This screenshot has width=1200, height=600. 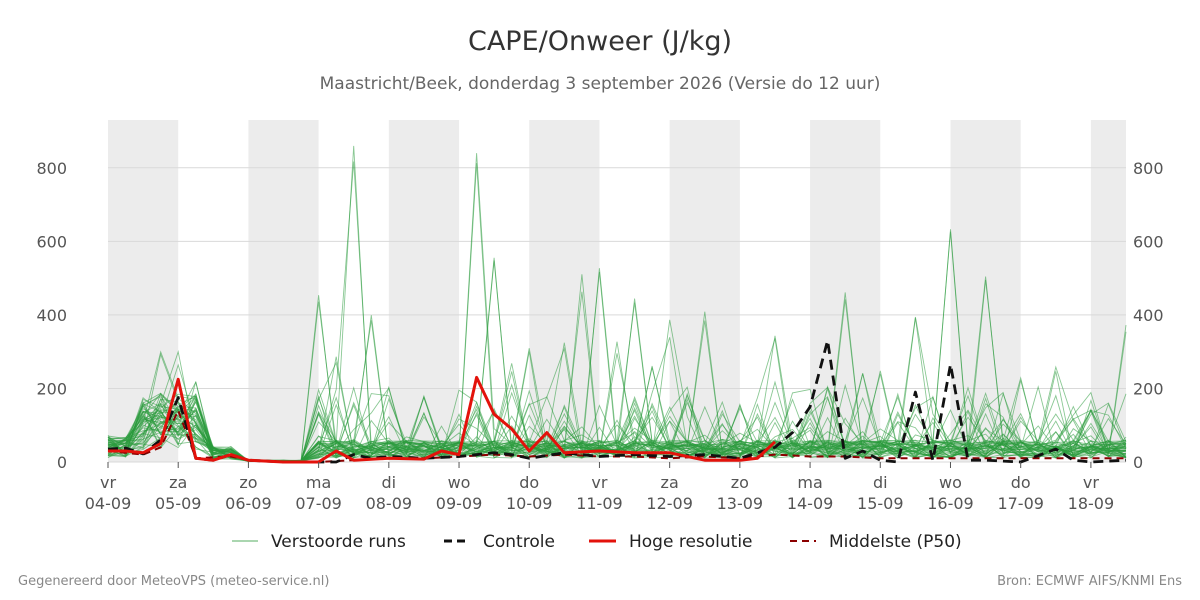 I want to click on x-tick-date: 05-09, so click(x=178, y=503).